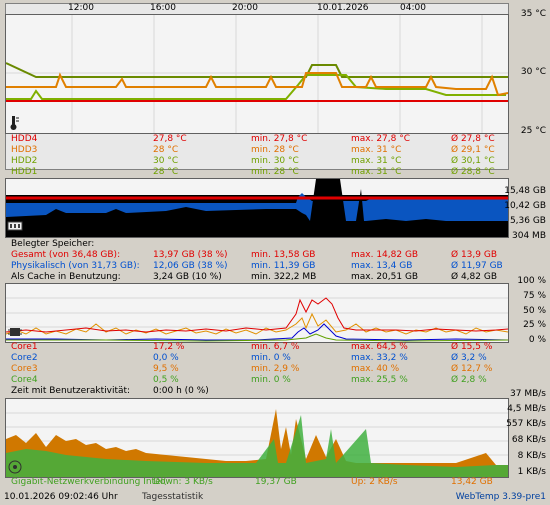  What do you see at coordinates (166, 358) in the screenshot?
I see `core2-current: 0,0 %` at bounding box center [166, 358].